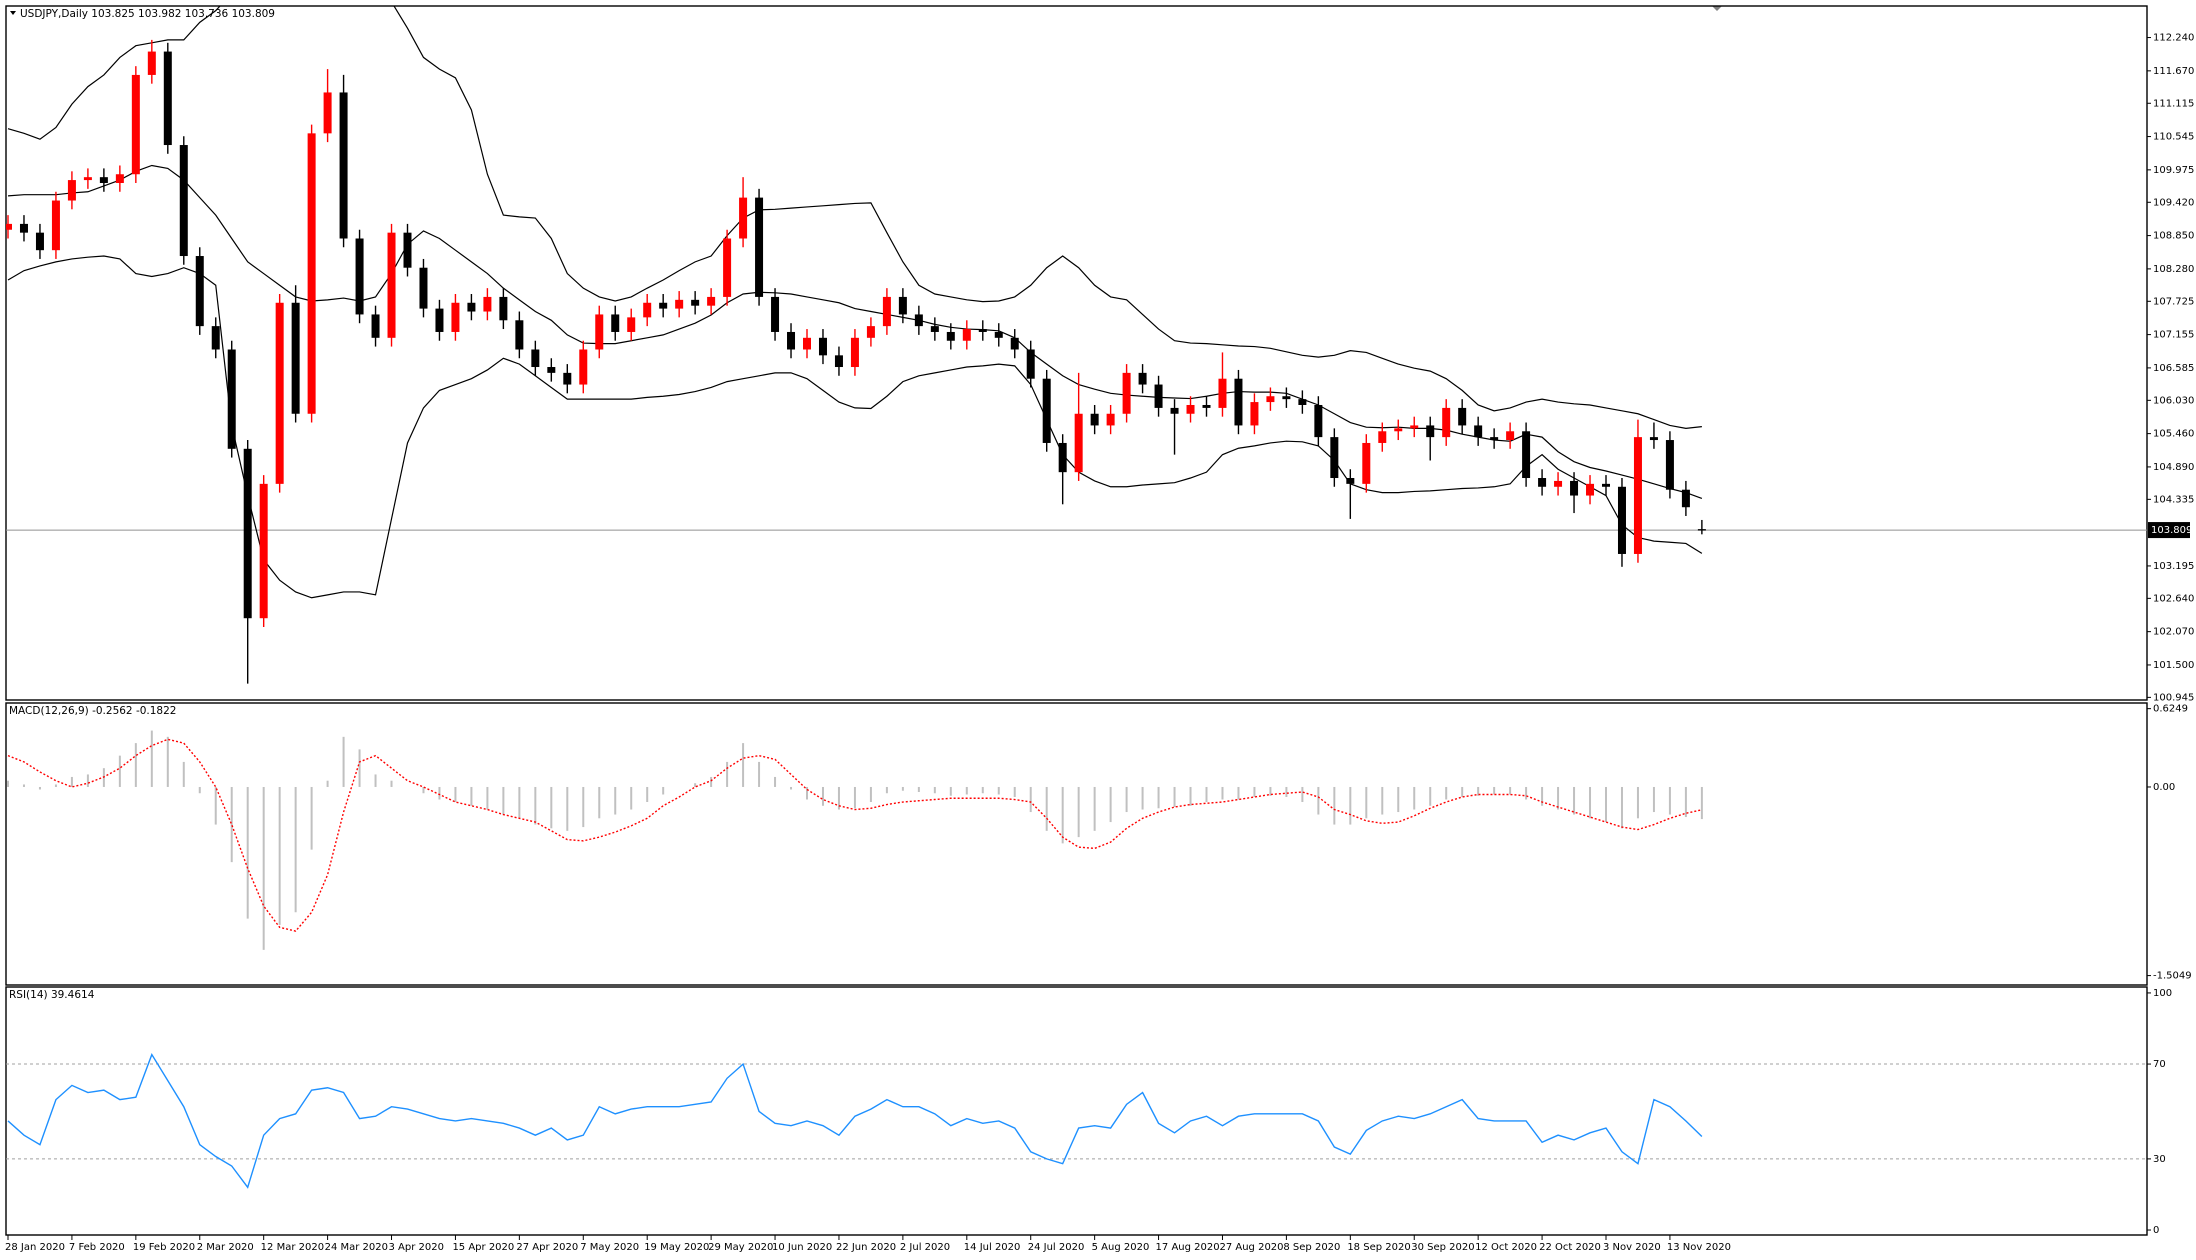 The width and height of the screenshot is (2196, 1260). I want to click on price-tag-label: 103.809, so click(2171, 530).